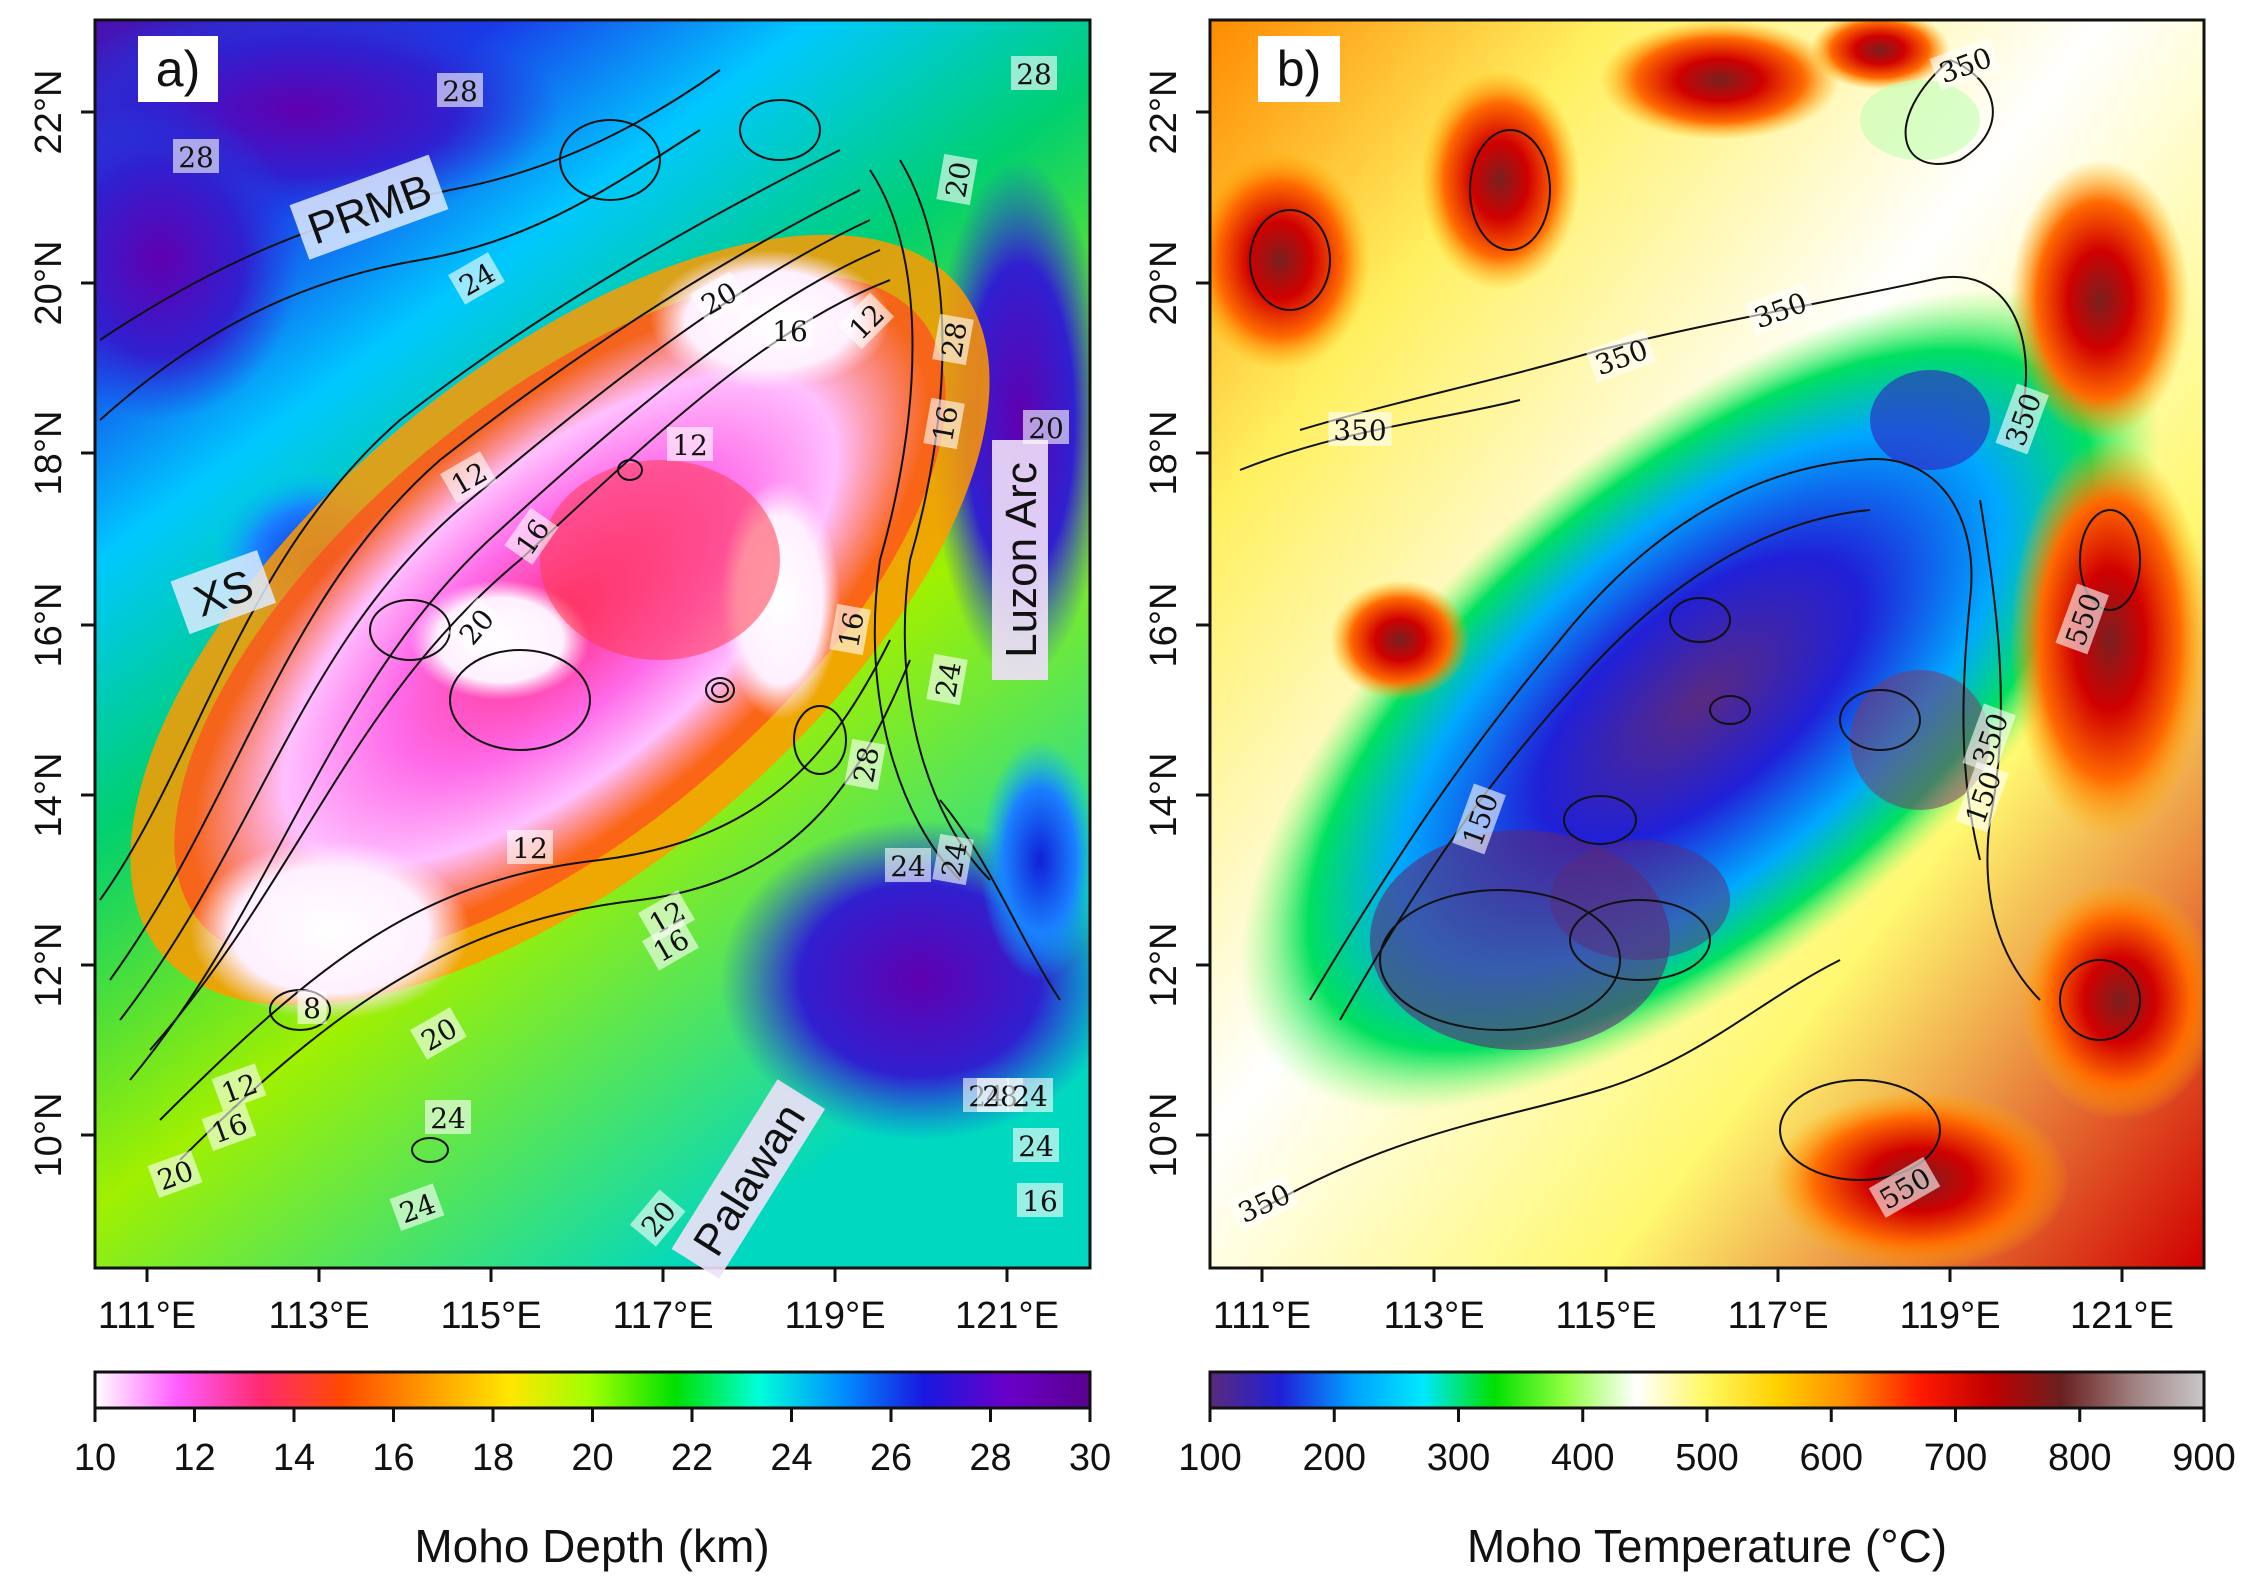  What do you see at coordinates (49, 283) in the screenshot?
I see `y-tick-label: 20°N` at bounding box center [49, 283].